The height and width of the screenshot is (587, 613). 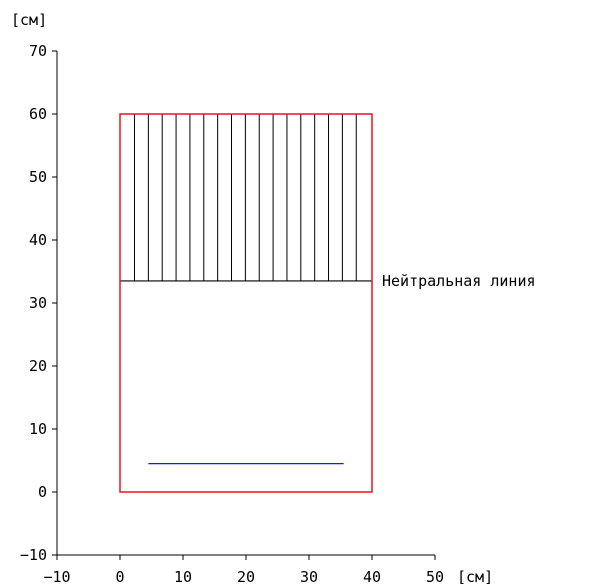 What do you see at coordinates (56, 577) in the screenshot?
I see `x-tick-label: −10` at bounding box center [56, 577].